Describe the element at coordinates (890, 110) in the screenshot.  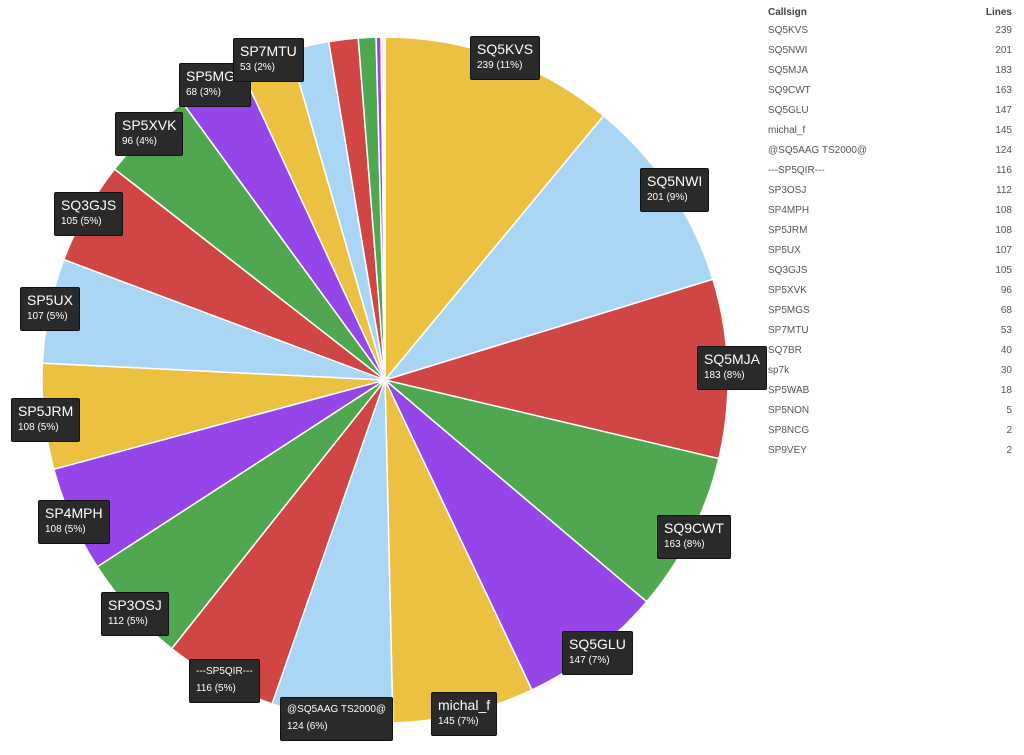
I see `table-row: SQ5GLU 147` at that location.